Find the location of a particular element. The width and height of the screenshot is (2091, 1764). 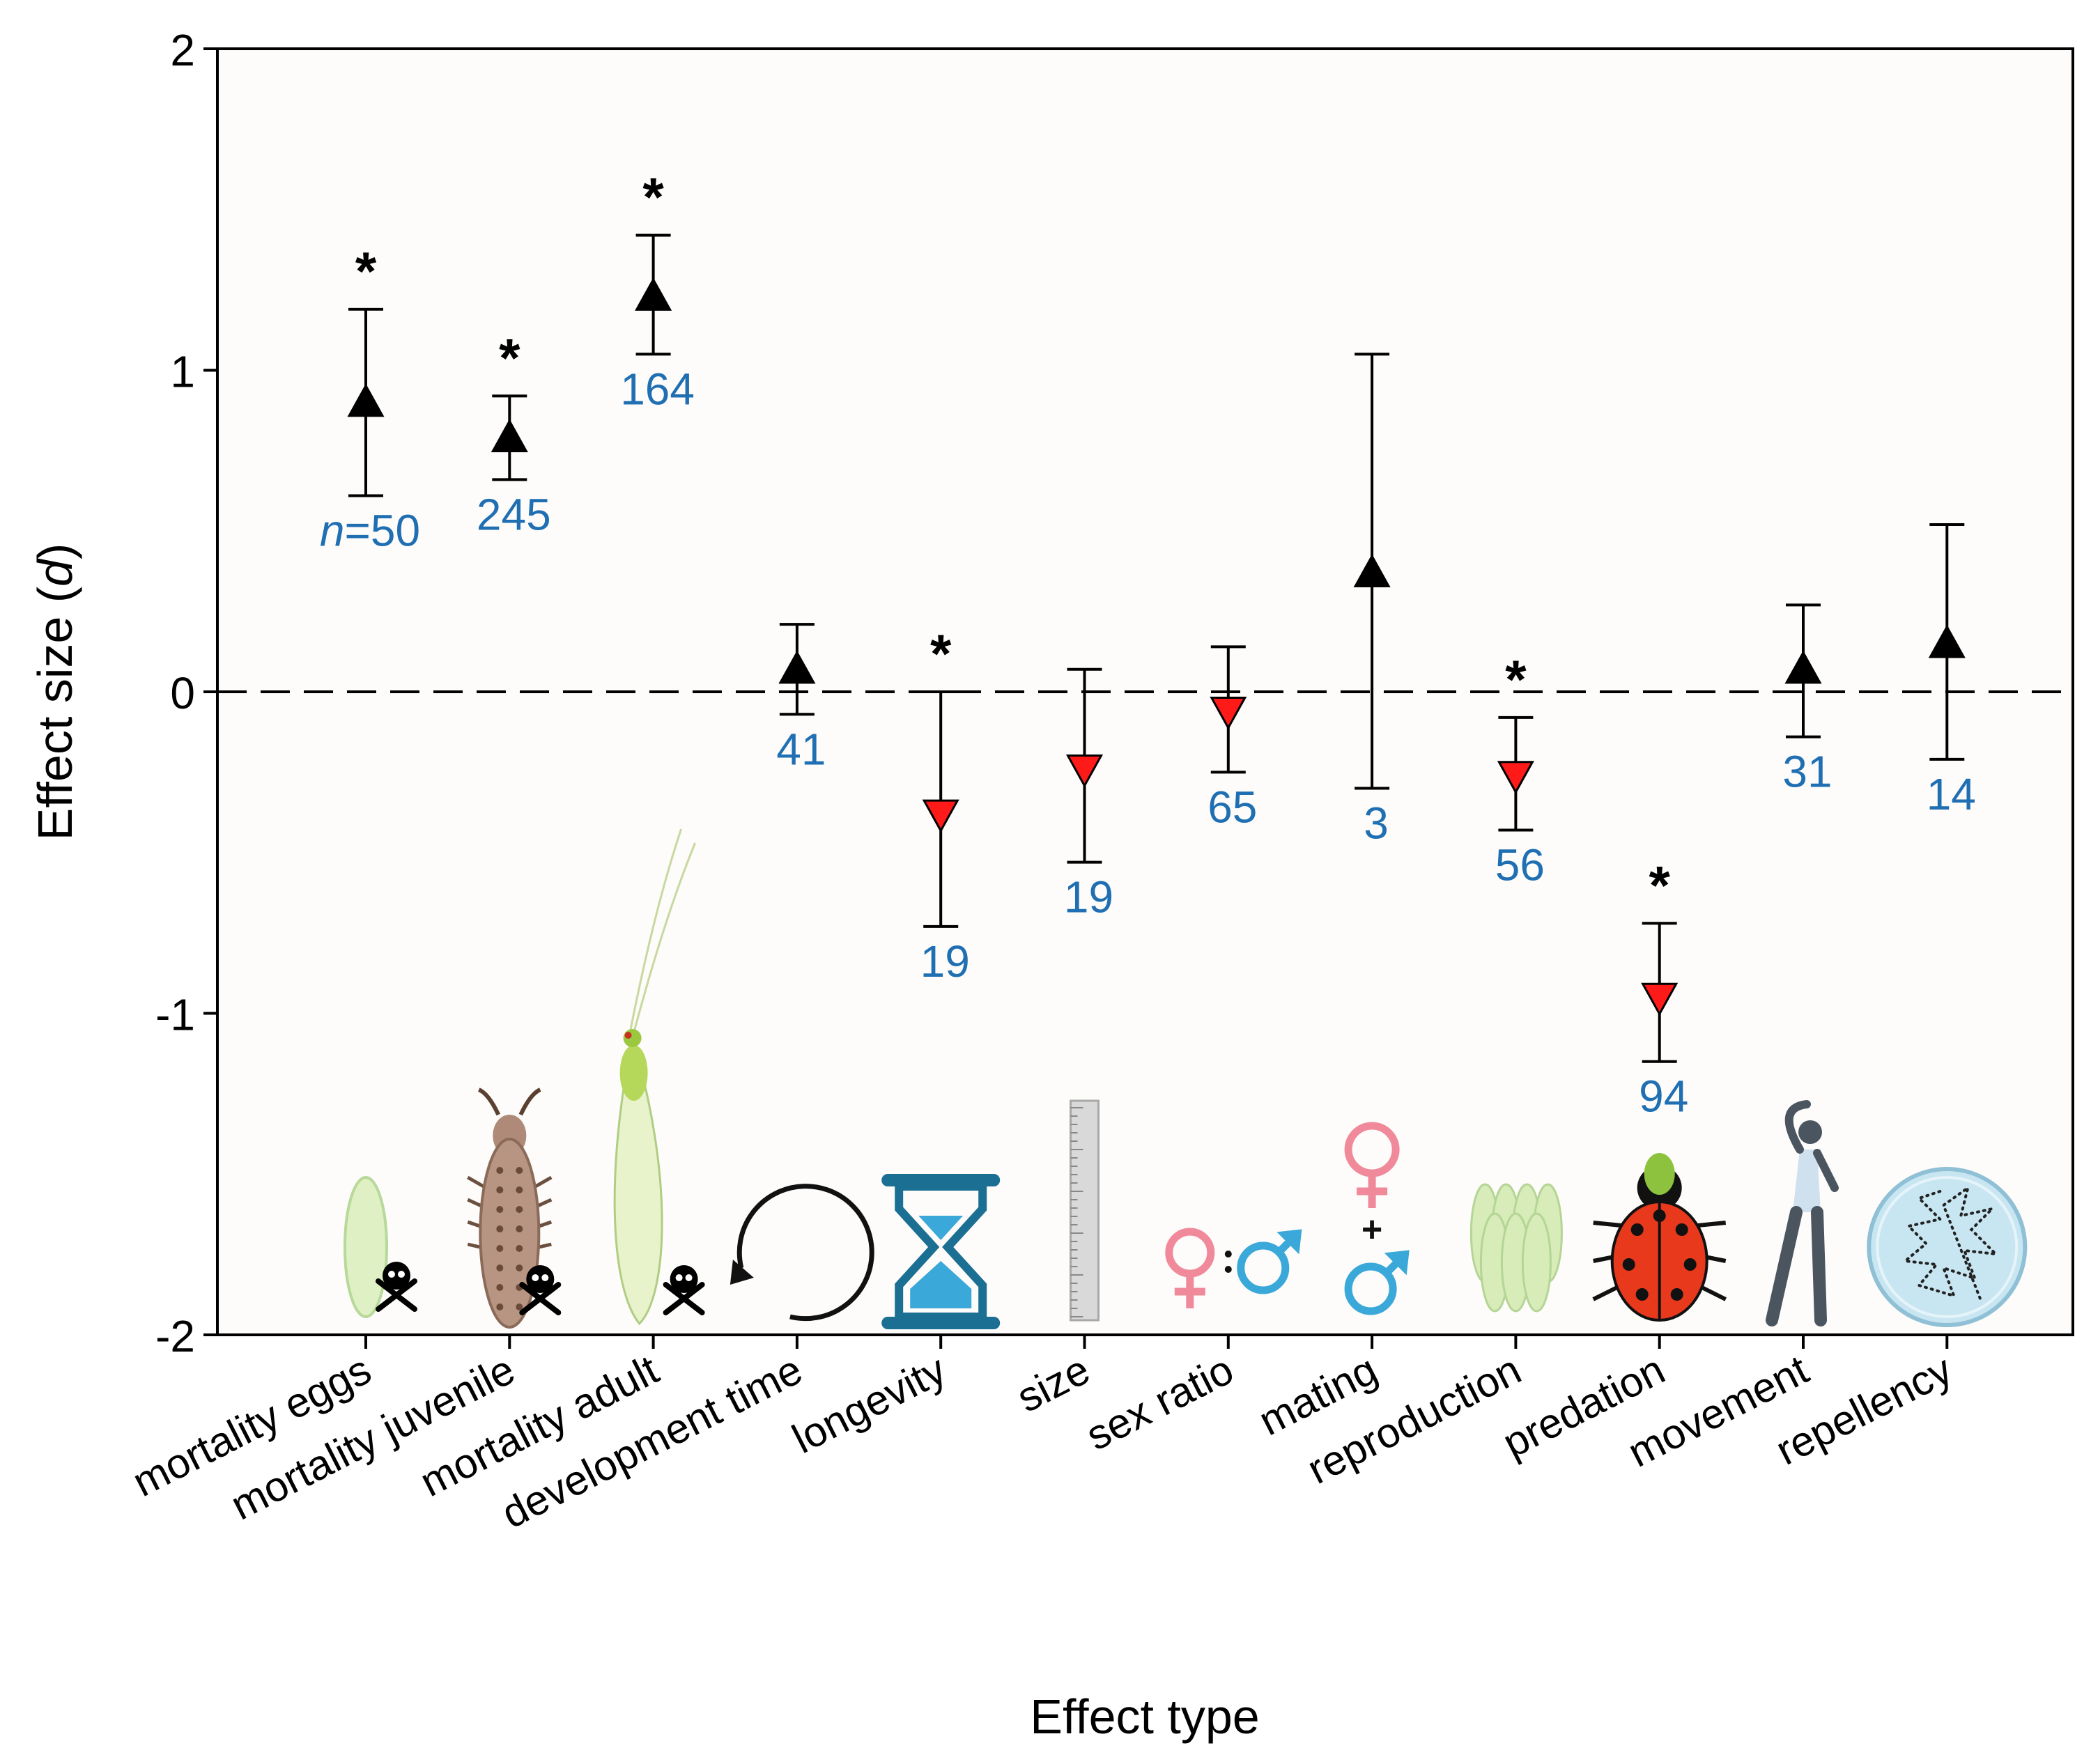

x-axis is located at coordinates (1157, 1342).